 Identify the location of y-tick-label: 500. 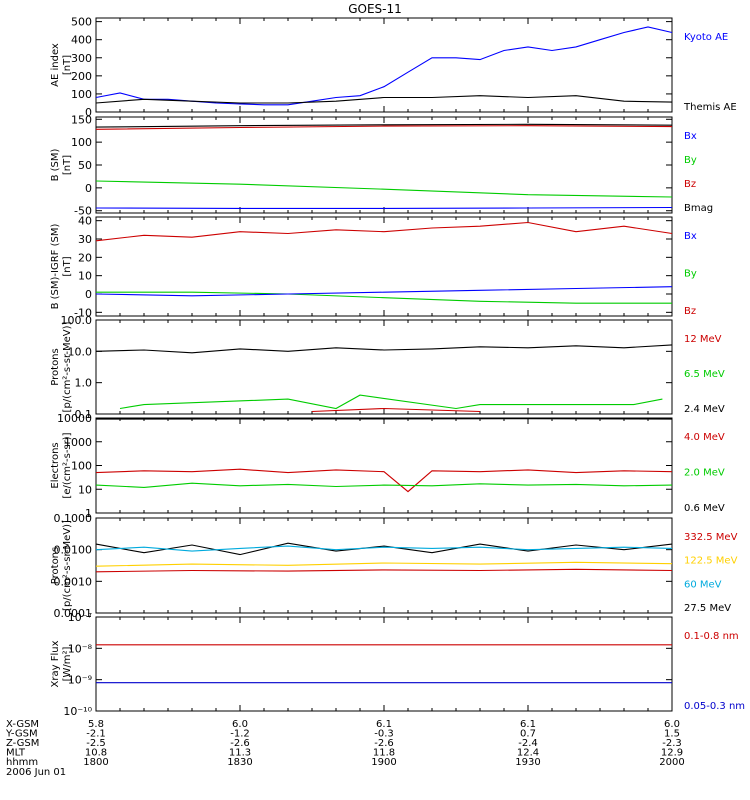
(81, 22).